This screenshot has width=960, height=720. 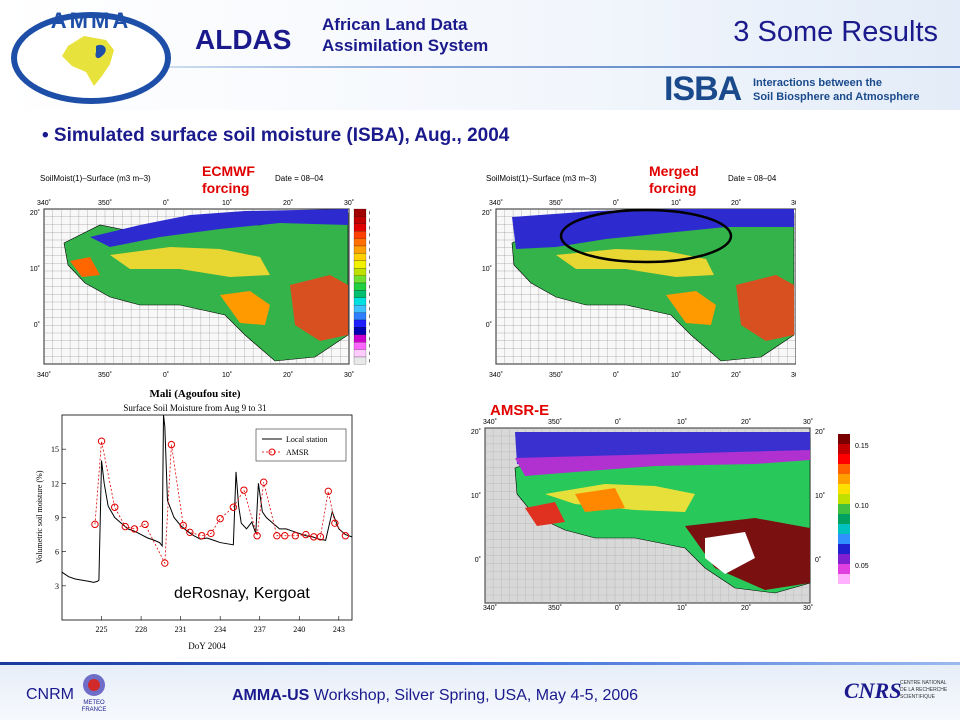 I want to click on workshop-name: AMMA-US, so click(x=271, y=695).